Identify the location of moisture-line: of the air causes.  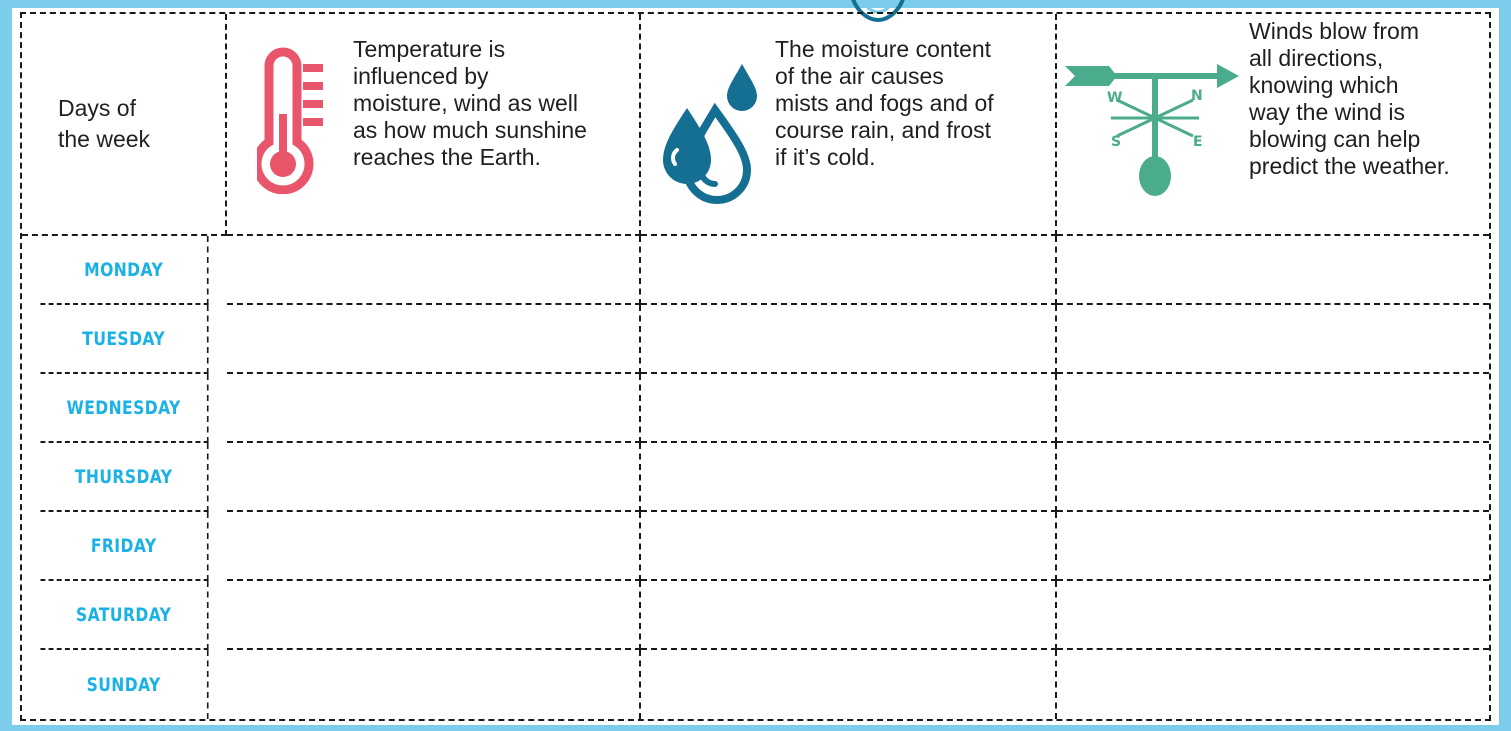
(859, 76).